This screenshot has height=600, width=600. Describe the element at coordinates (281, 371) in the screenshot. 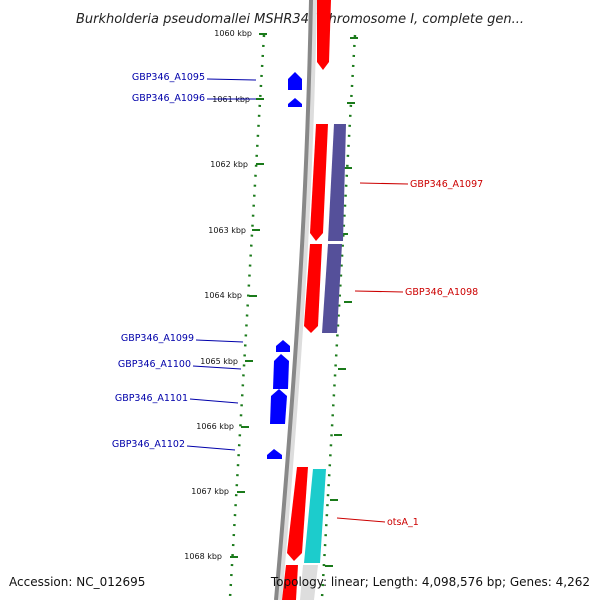

I see `gene-arrow-a1100` at that location.